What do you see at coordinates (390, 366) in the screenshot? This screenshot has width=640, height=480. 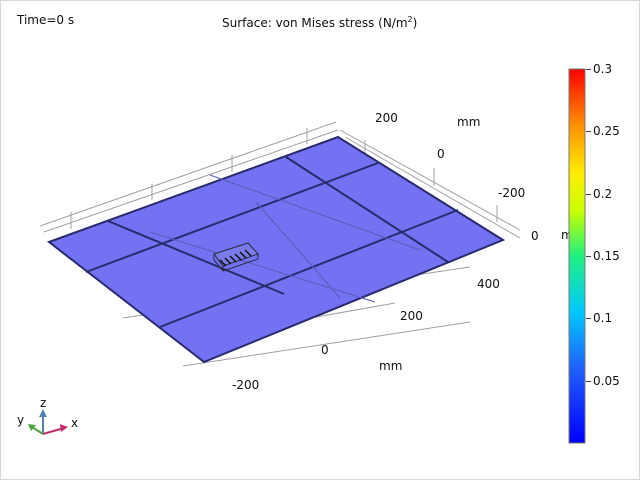 I see `x-axis-unit: mm` at bounding box center [390, 366].